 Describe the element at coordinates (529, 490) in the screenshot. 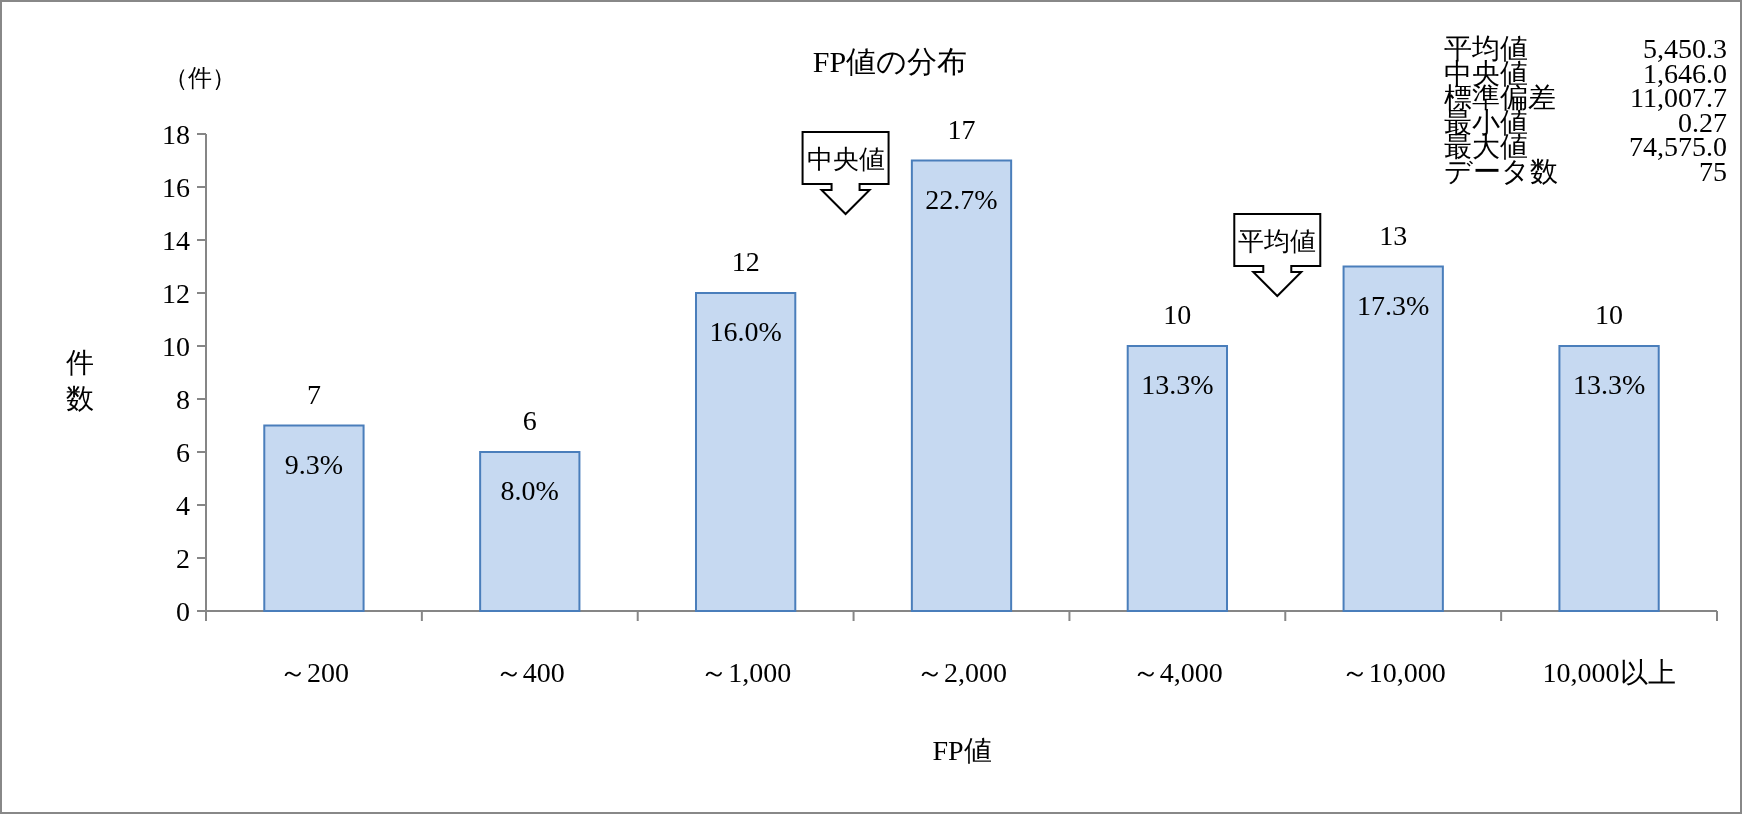

I see `annotation: 8.0%` at that location.